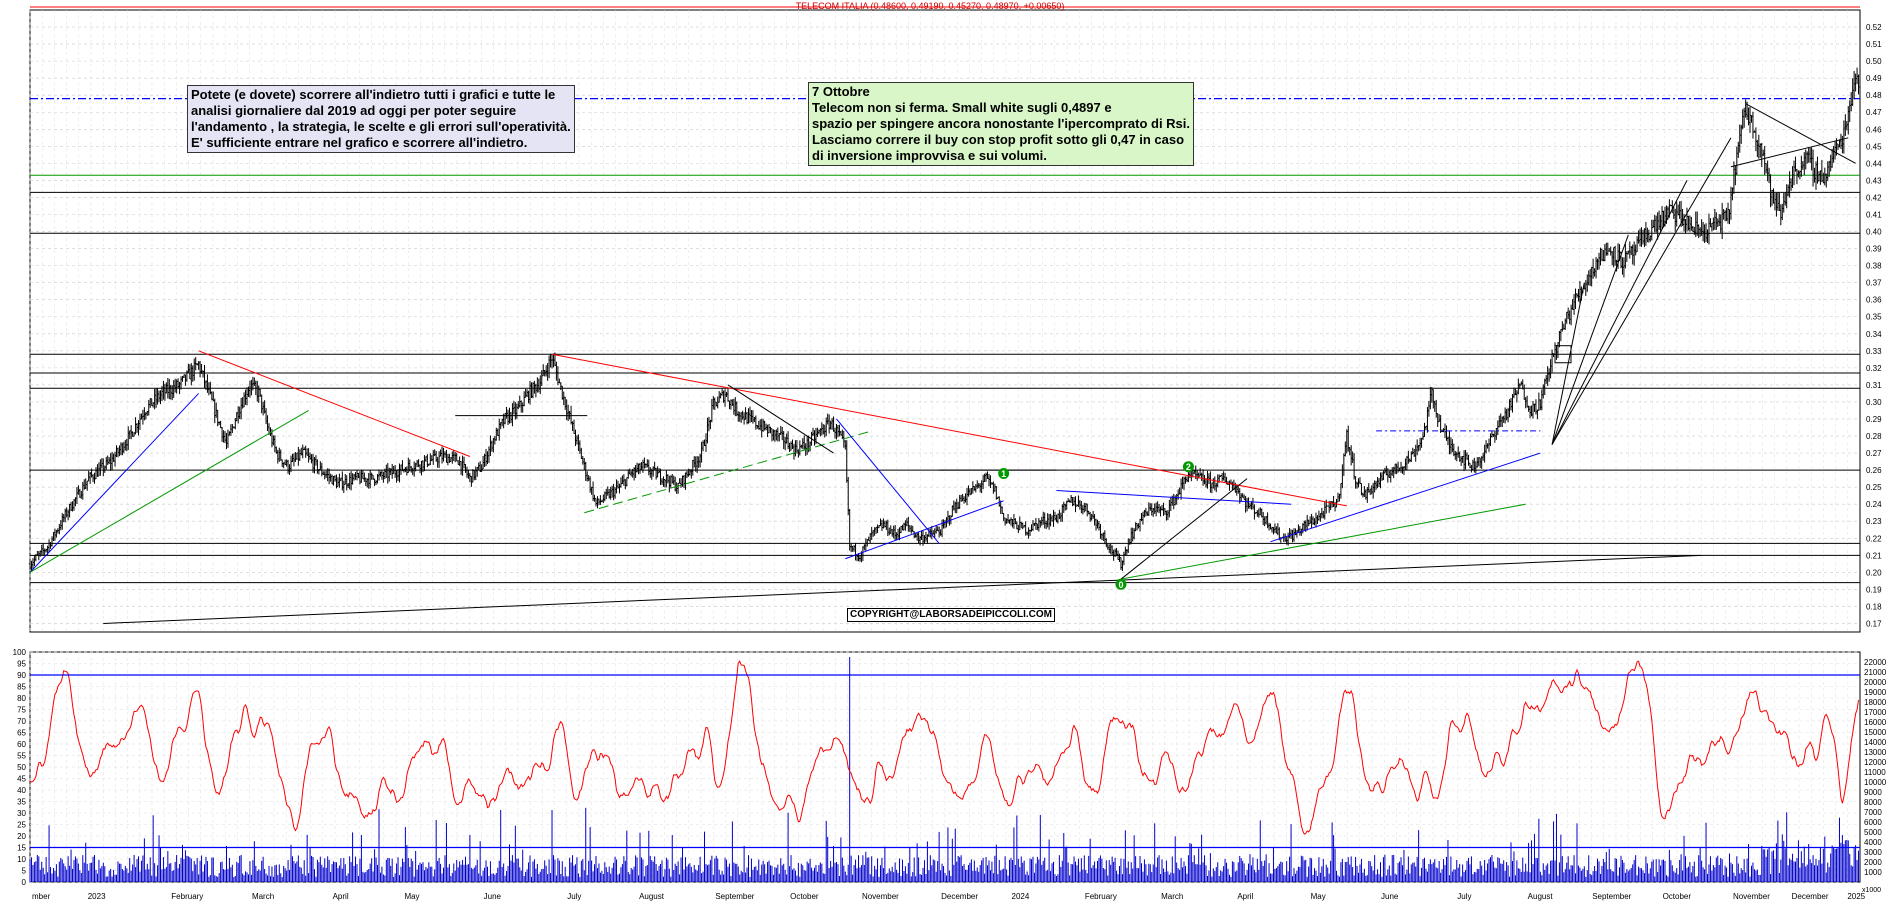 The height and width of the screenshot is (902, 1890). Describe the element at coordinates (1874, 112) in the screenshot. I see `price-tick-label: 0.47` at that location.